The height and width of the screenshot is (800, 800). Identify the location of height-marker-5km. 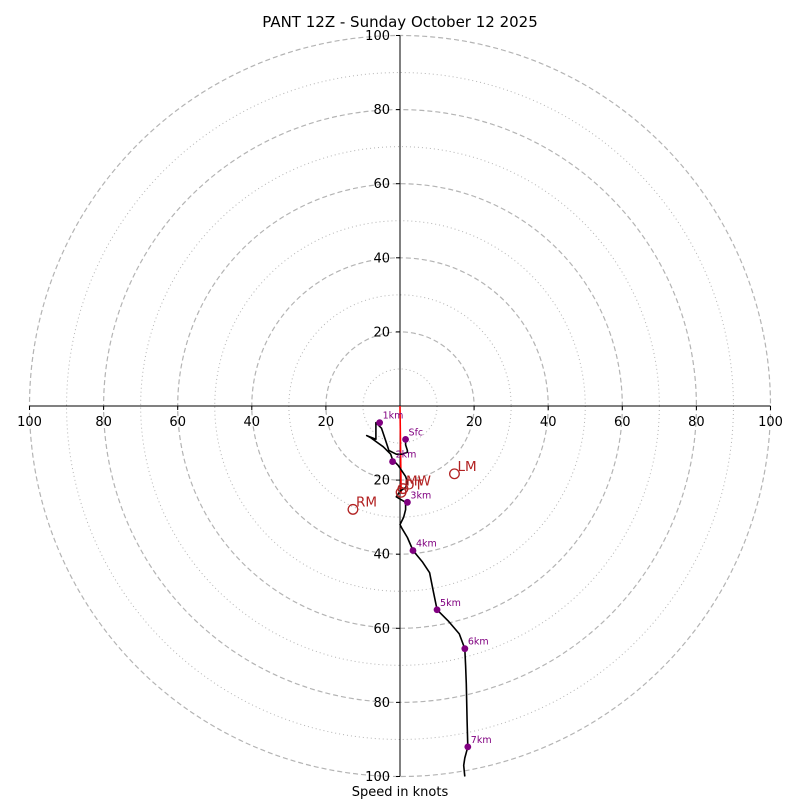
(437, 610).